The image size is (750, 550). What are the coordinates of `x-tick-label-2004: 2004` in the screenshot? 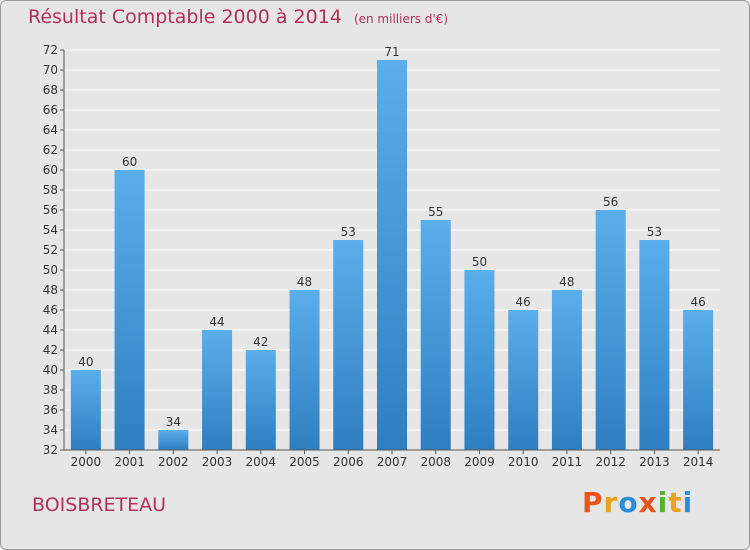 It's located at (261, 462).